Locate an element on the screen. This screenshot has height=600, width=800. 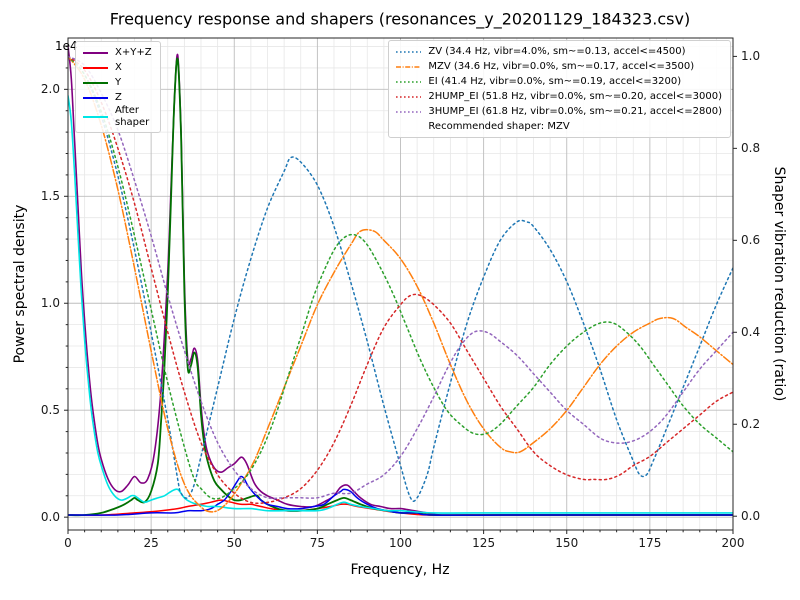
legend-item-label: X+Y+Z is located at coordinates (133, 52).